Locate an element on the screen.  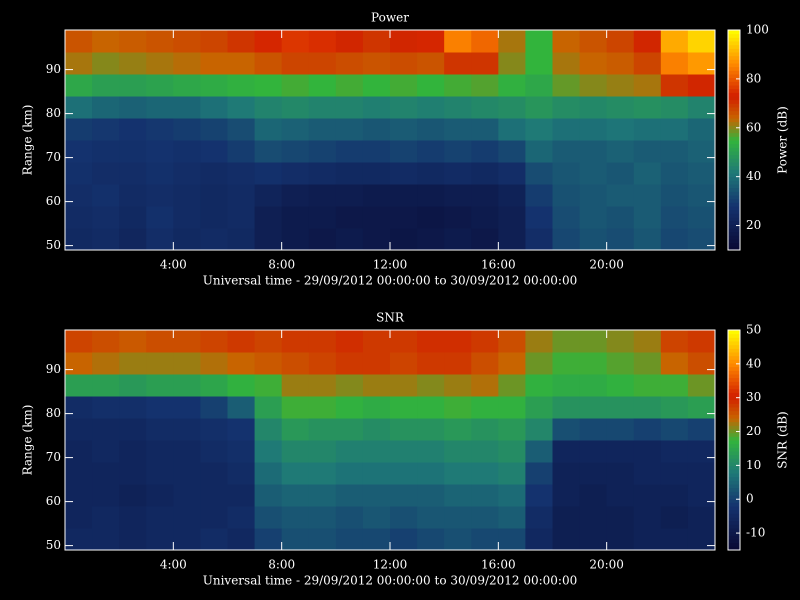
y-tick-label: 90 is located at coordinates (53, 369).